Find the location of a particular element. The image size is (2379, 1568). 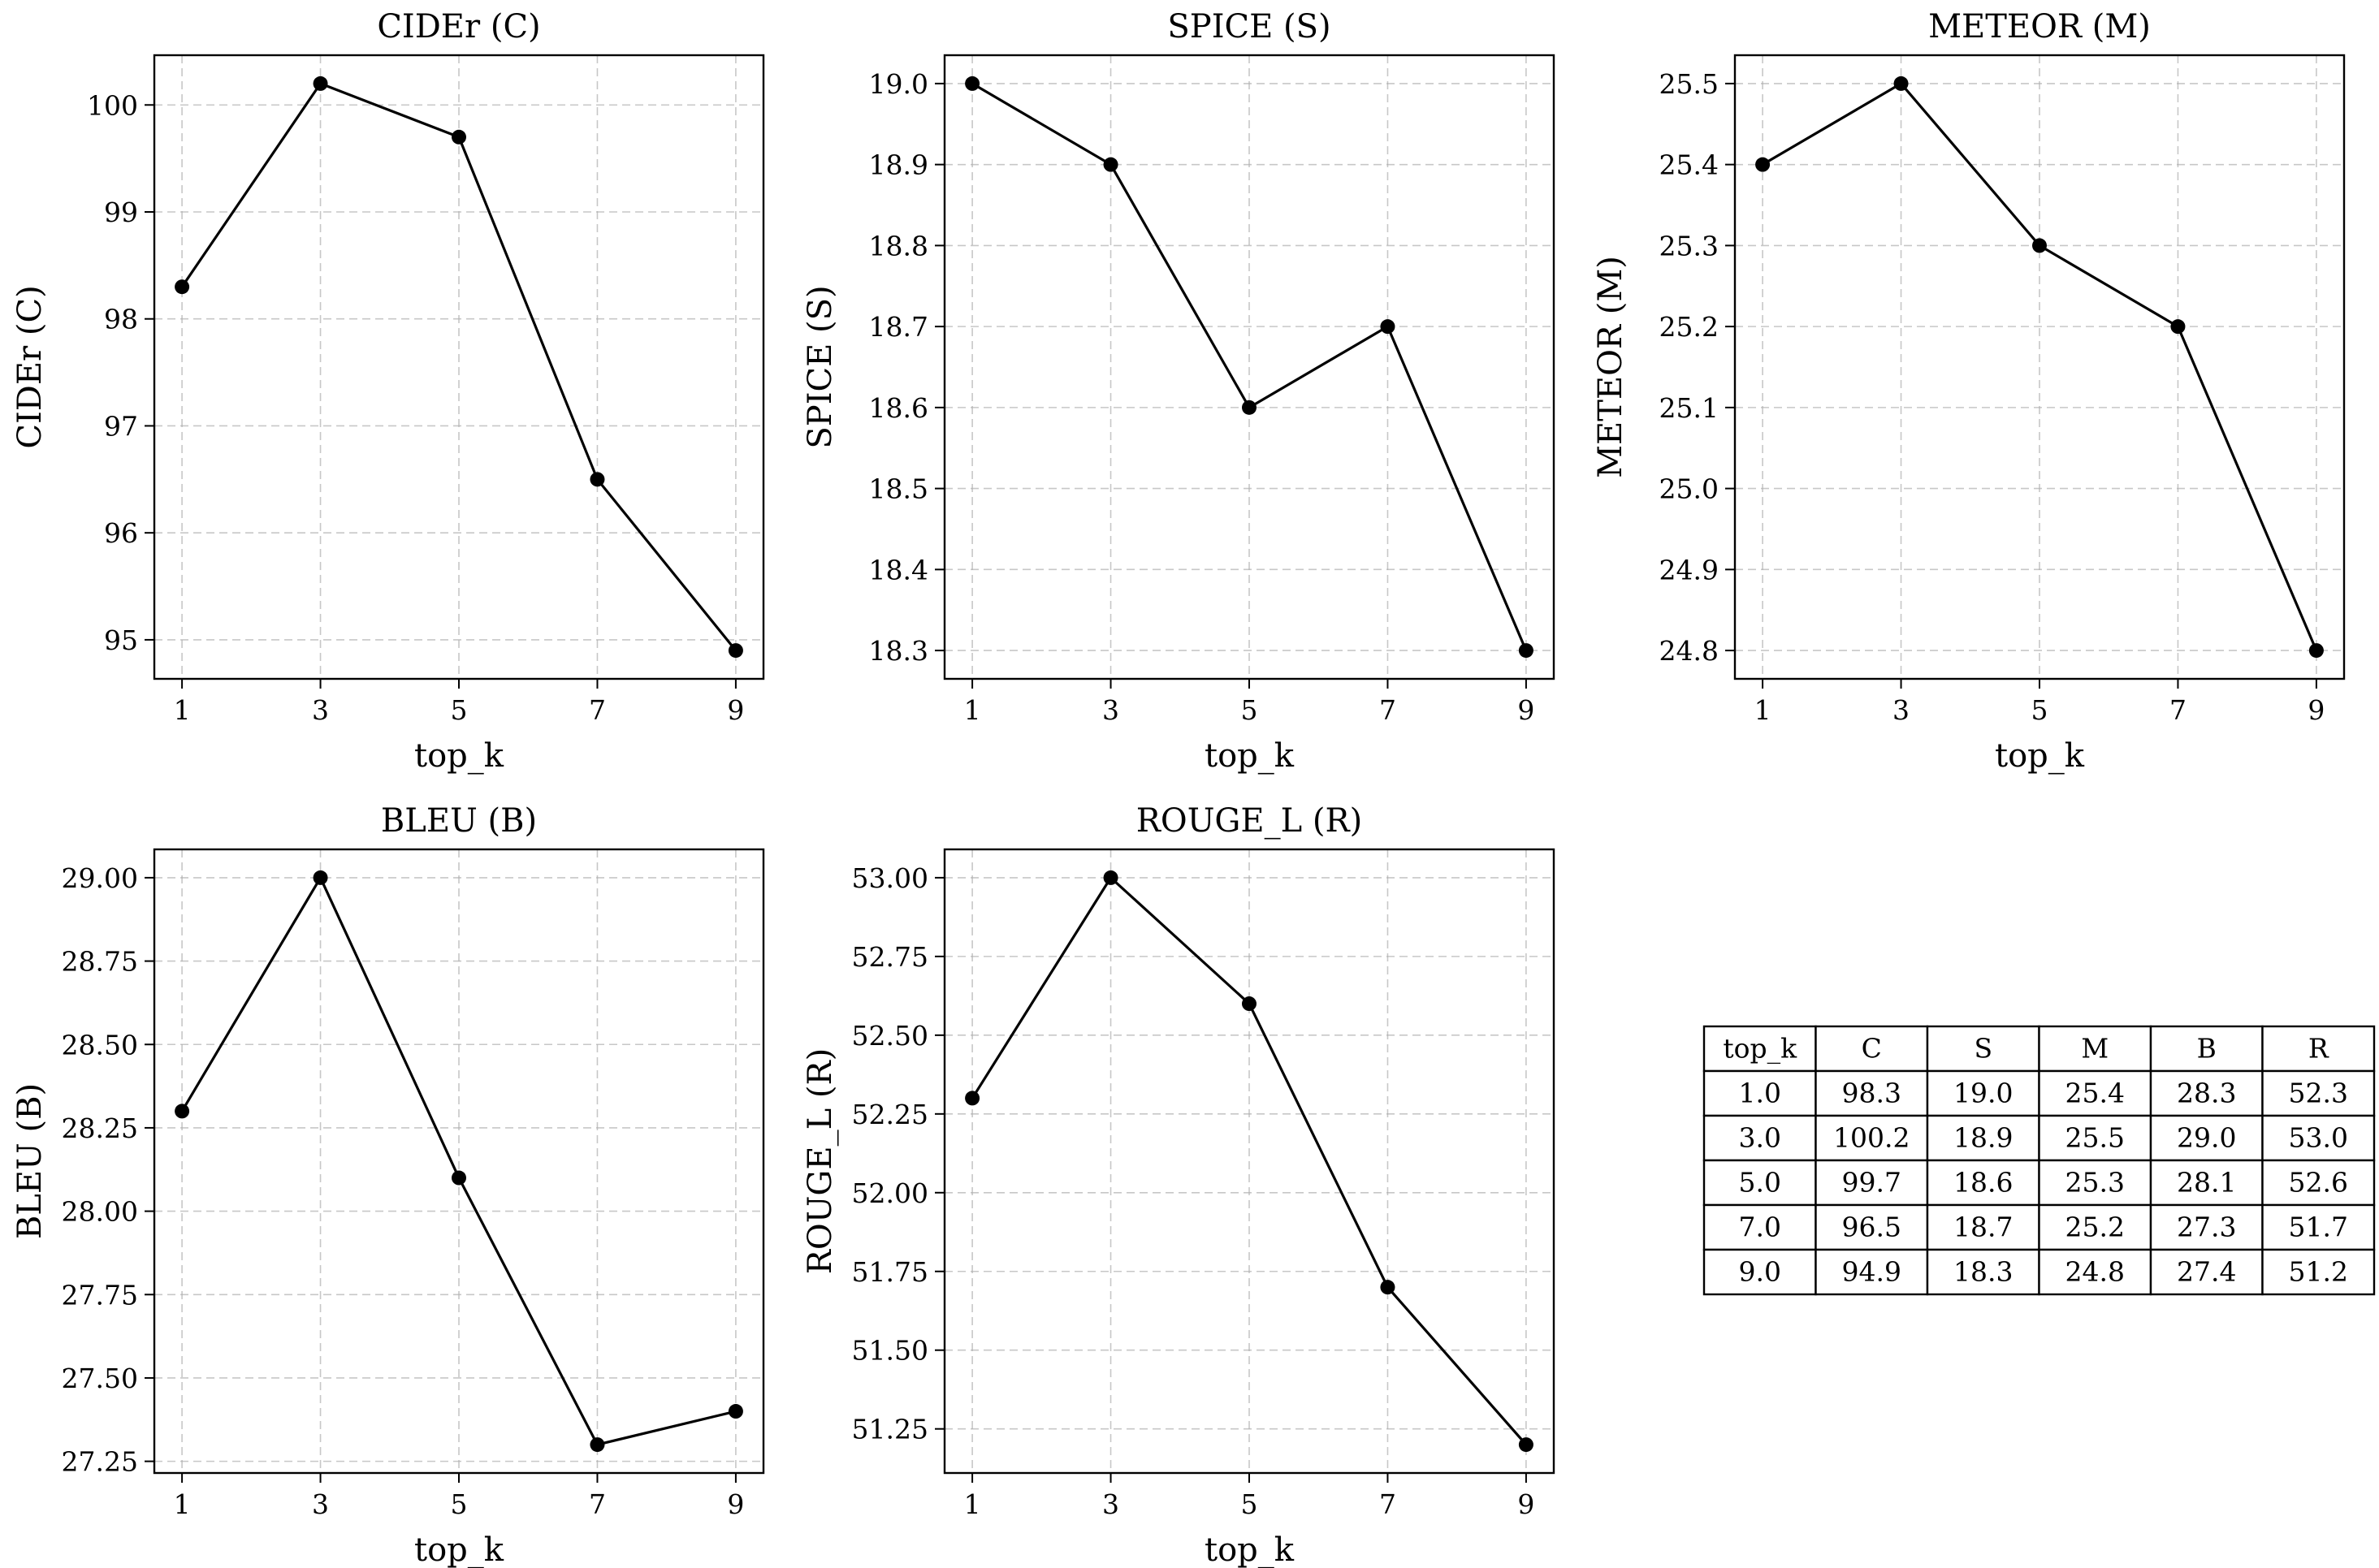

table-cell-text: 29.0 is located at coordinates (2206, 1138).